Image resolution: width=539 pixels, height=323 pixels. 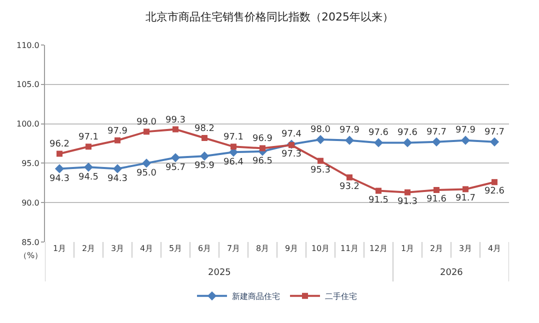 What do you see at coordinates (233, 162) in the screenshot?
I see `data-label: 96.4` at bounding box center [233, 162].